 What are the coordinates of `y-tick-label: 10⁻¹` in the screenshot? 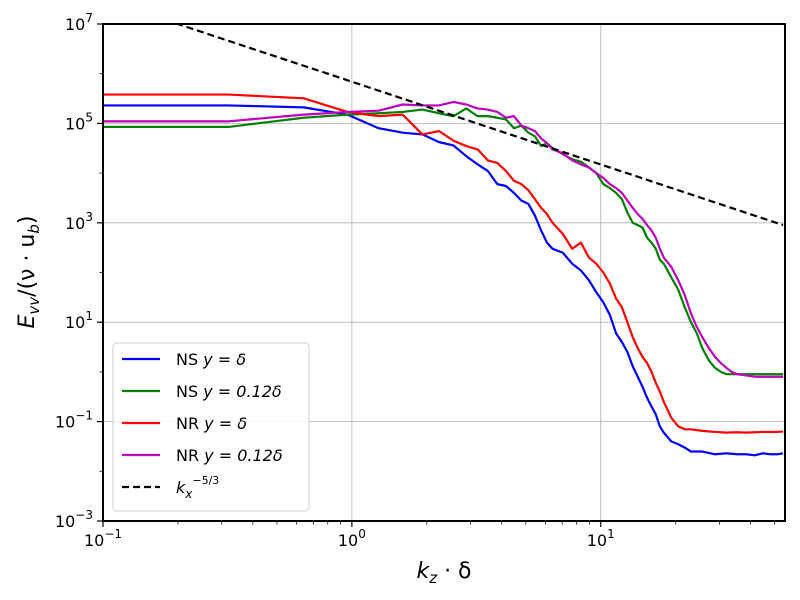 It's located at (74, 420).